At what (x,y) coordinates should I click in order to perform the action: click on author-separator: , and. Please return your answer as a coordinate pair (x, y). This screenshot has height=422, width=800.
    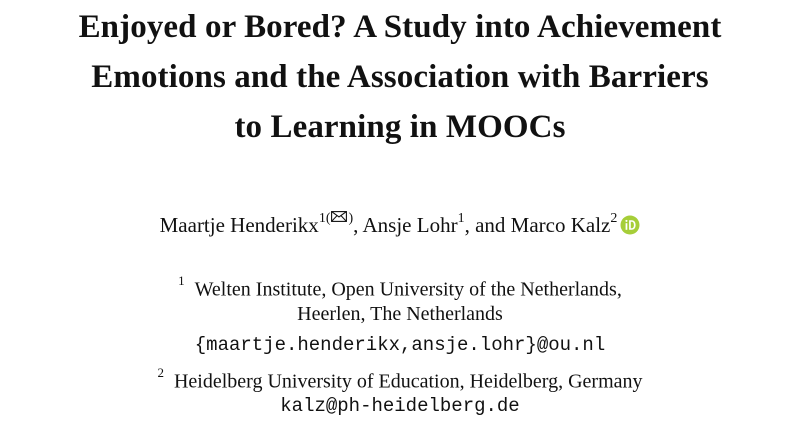
    Looking at the image, I should click on (487, 225).